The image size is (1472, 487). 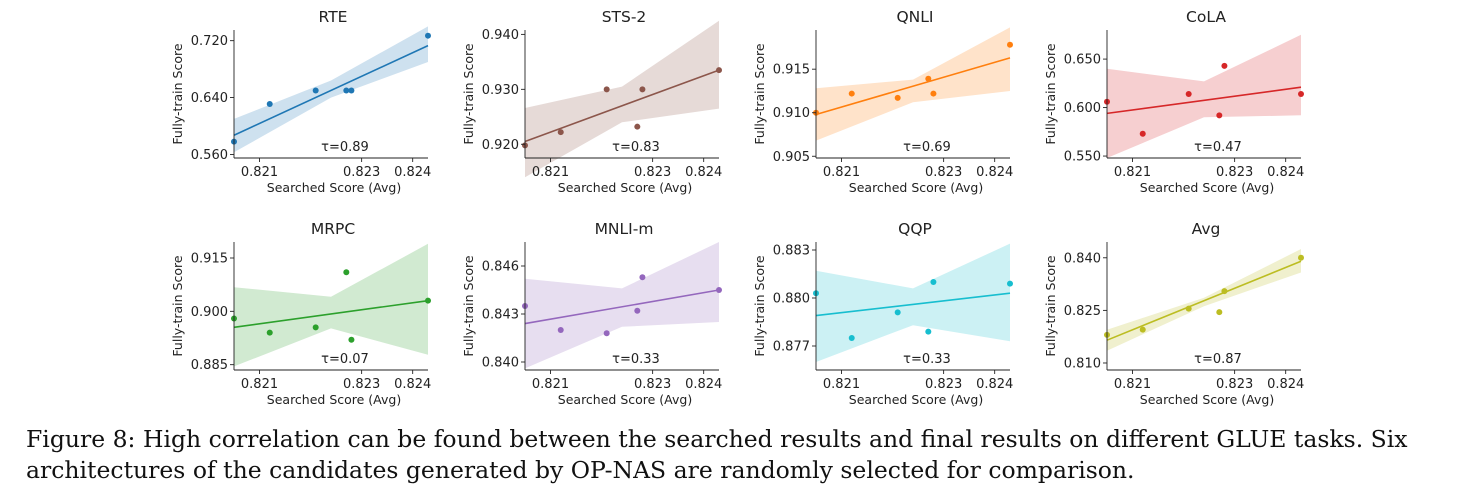 I want to click on y-tick-label: 0.900, so click(x=209, y=312).